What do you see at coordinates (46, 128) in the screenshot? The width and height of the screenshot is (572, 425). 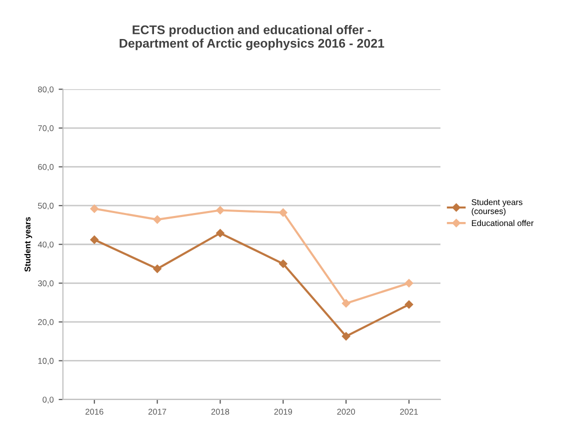 I see `y-tick-label: 70,0` at bounding box center [46, 128].